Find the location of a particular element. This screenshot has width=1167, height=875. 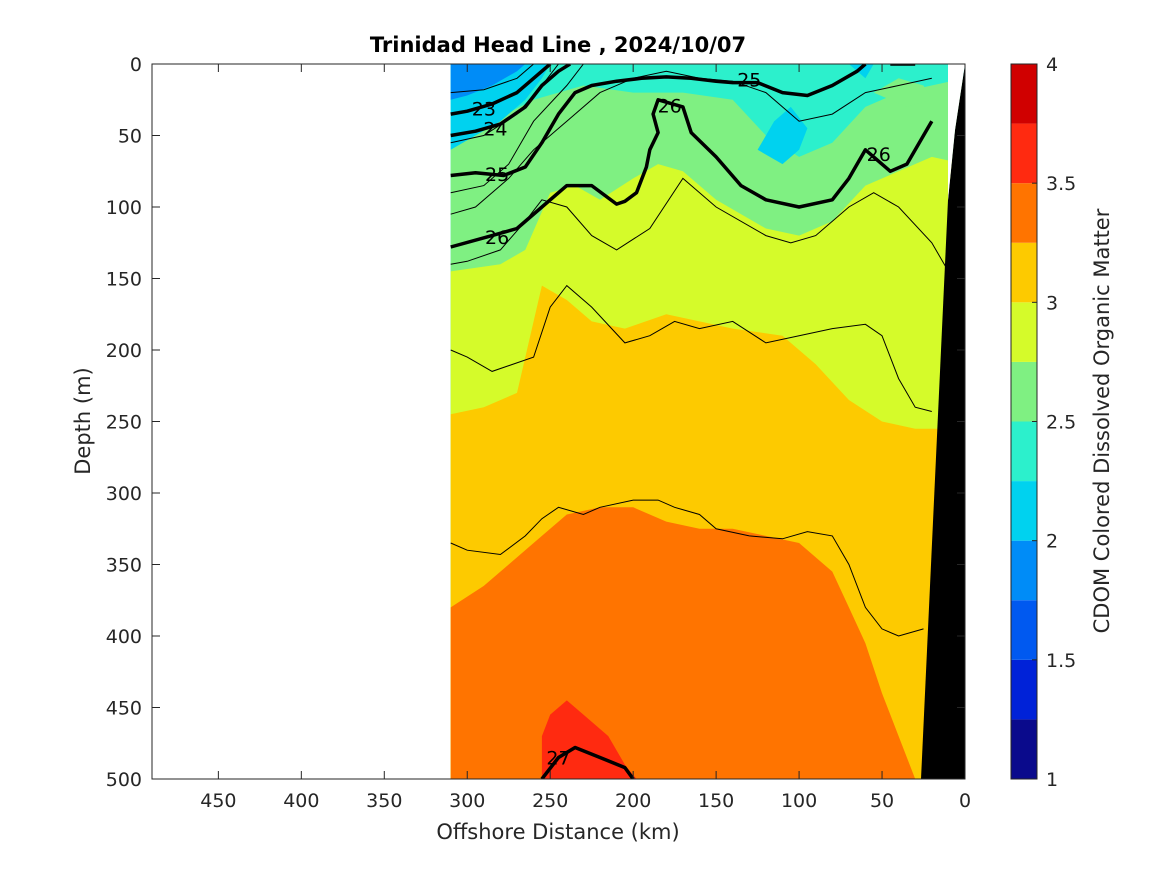

y-tick-label: 500 is located at coordinates (124, 780).